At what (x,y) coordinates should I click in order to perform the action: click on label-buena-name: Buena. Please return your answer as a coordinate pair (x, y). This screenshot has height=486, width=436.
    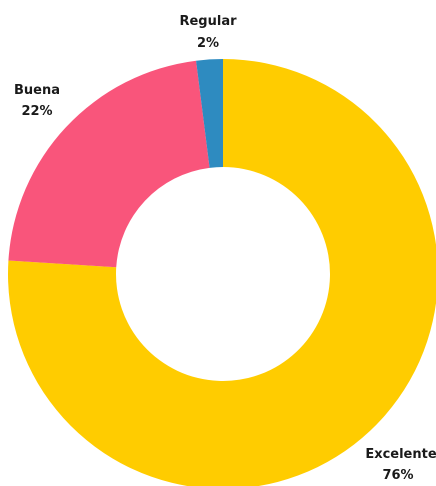
    Looking at the image, I should click on (37, 90).